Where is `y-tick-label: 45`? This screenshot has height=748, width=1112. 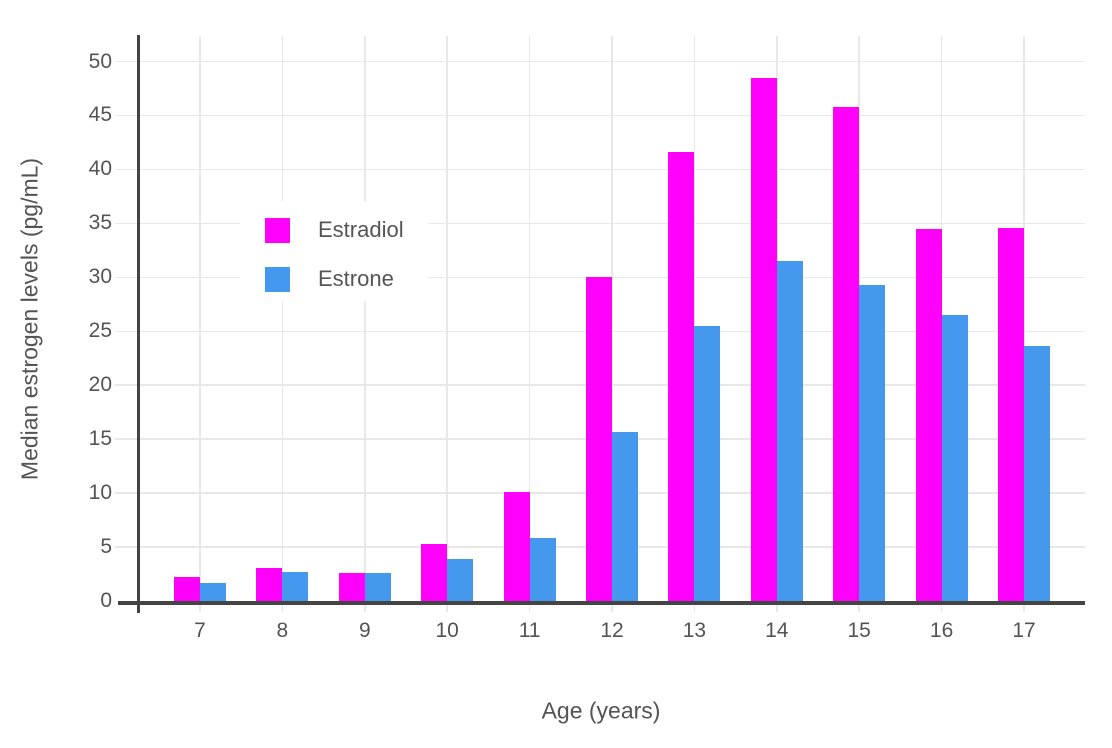 y-tick-label: 45 is located at coordinates (100, 115).